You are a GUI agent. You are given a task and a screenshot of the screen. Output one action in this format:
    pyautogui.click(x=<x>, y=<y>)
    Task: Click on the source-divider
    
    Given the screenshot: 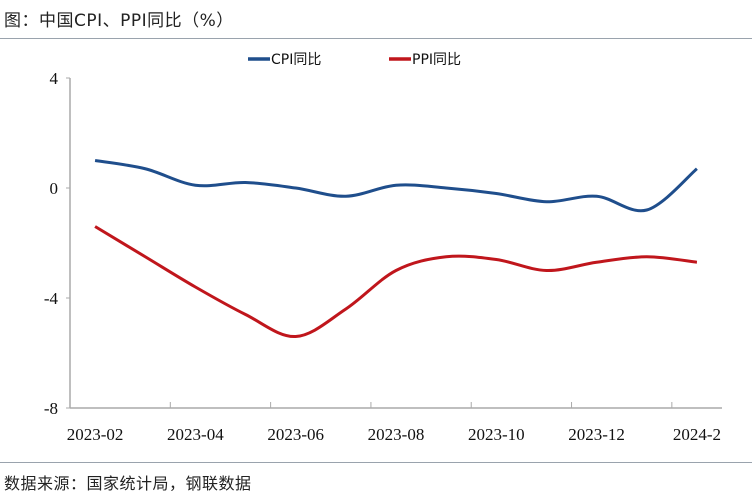 What is the action you would take?
    pyautogui.click(x=376, y=462)
    